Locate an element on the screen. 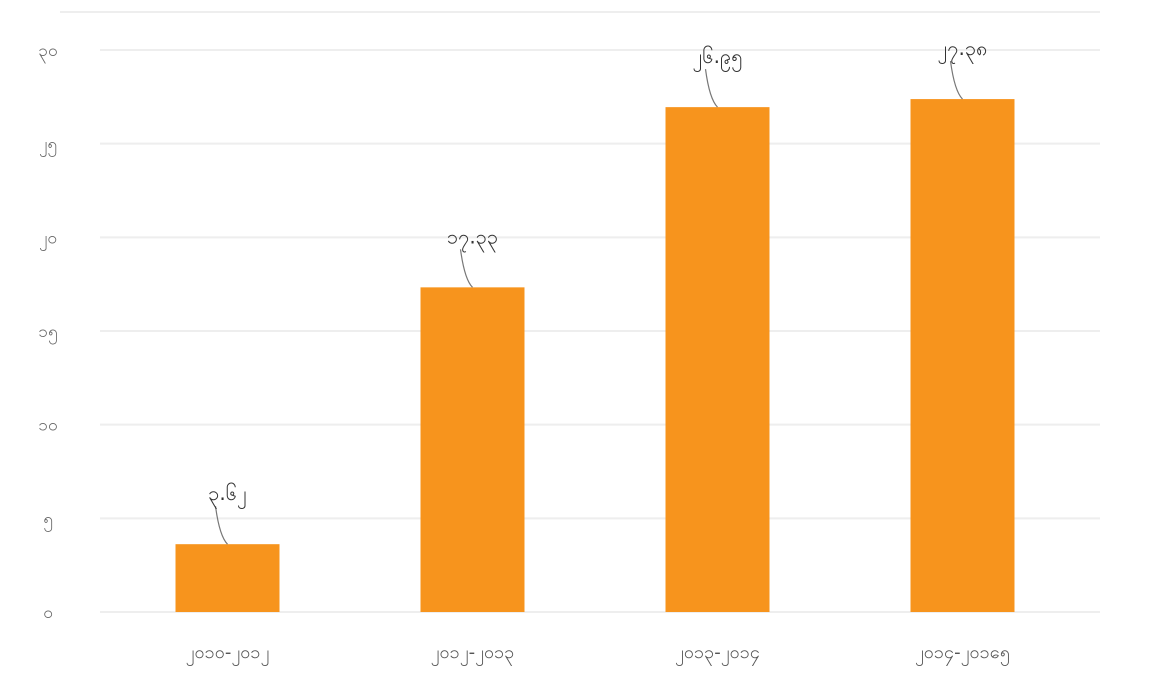  x-axis-ticks: ၂၀၁၀-၂၀၁၂ ၂၀၁၂-၂၀၁၃ ၂၀၁၃-၂၀၁၄ ၂၀၁၄-၂၀၁၅ေ is located at coordinates (598, 654).